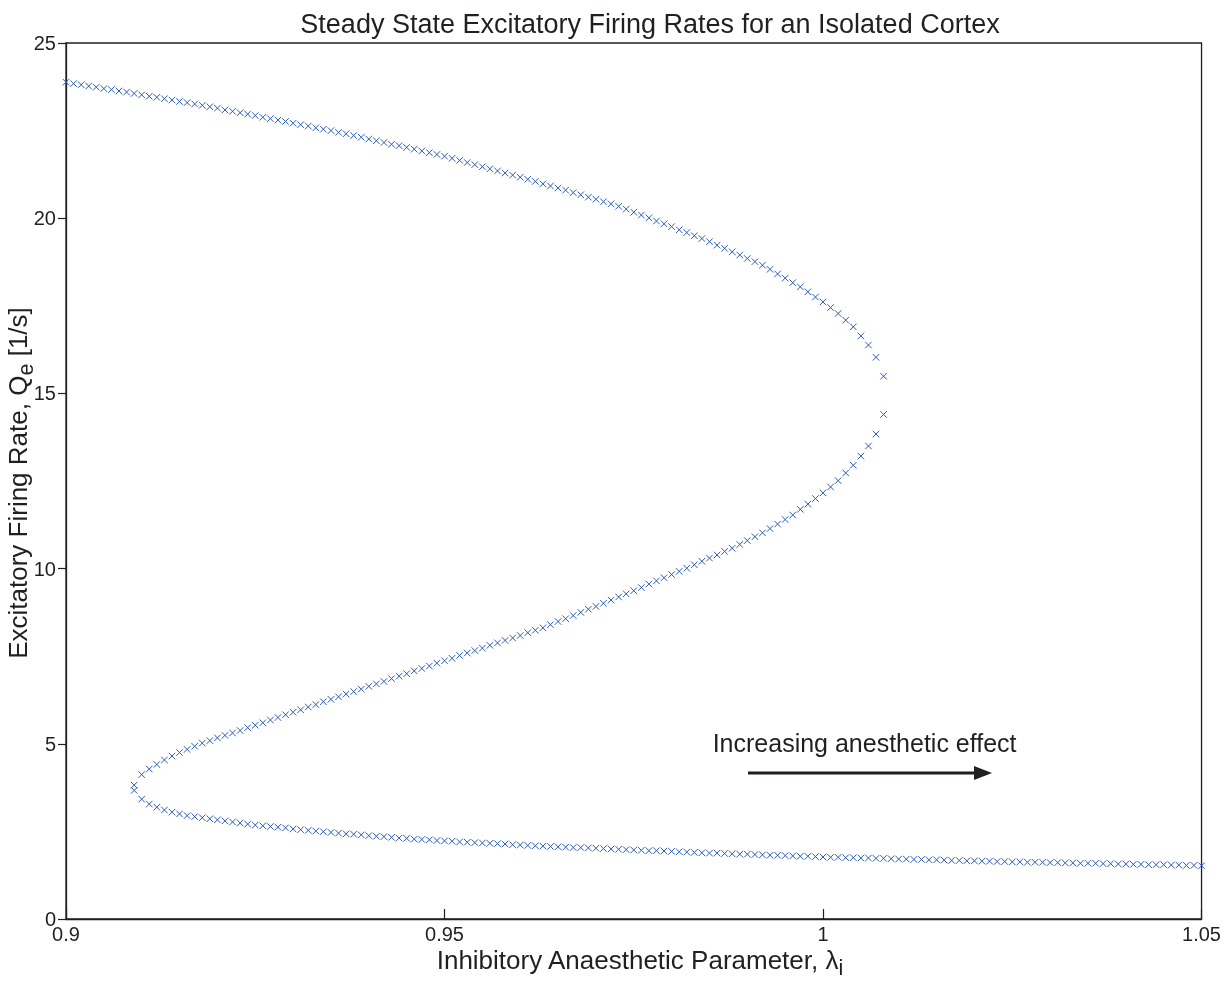 The height and width of the screenshot is (982, 1224). Describe the element at coordinates (650, 23) in the screenshot. I see `chart-title: Steady State Excitatory Firing Rates for an Isolated Cortex` at that location.